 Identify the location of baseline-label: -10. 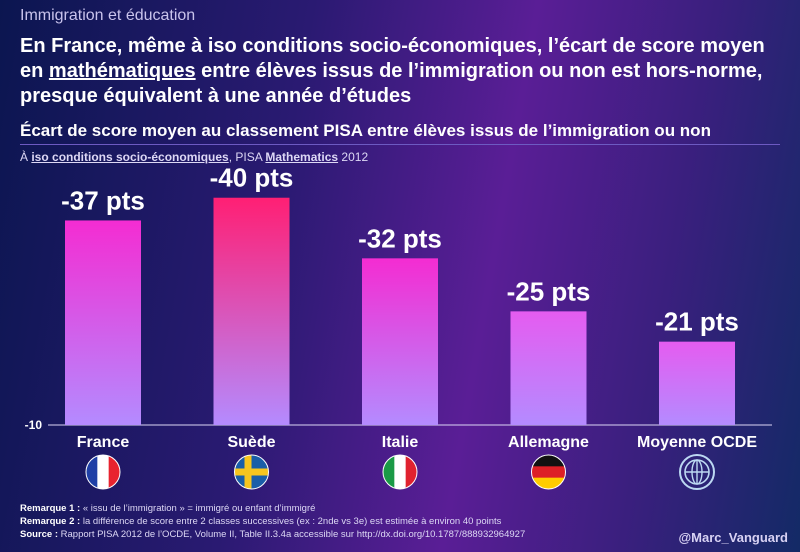
(34, 425).